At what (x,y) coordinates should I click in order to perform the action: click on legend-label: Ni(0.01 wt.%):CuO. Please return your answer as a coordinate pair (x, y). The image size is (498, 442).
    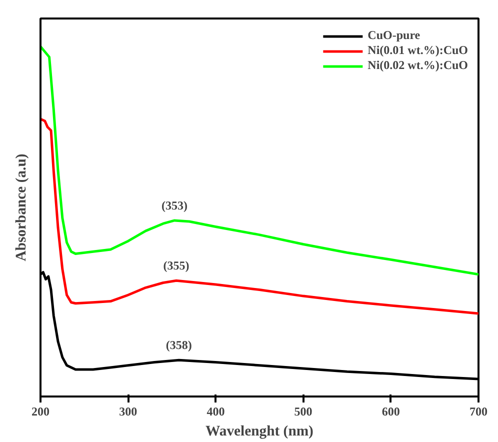
    Looking at the image, I should click on (418, 50).